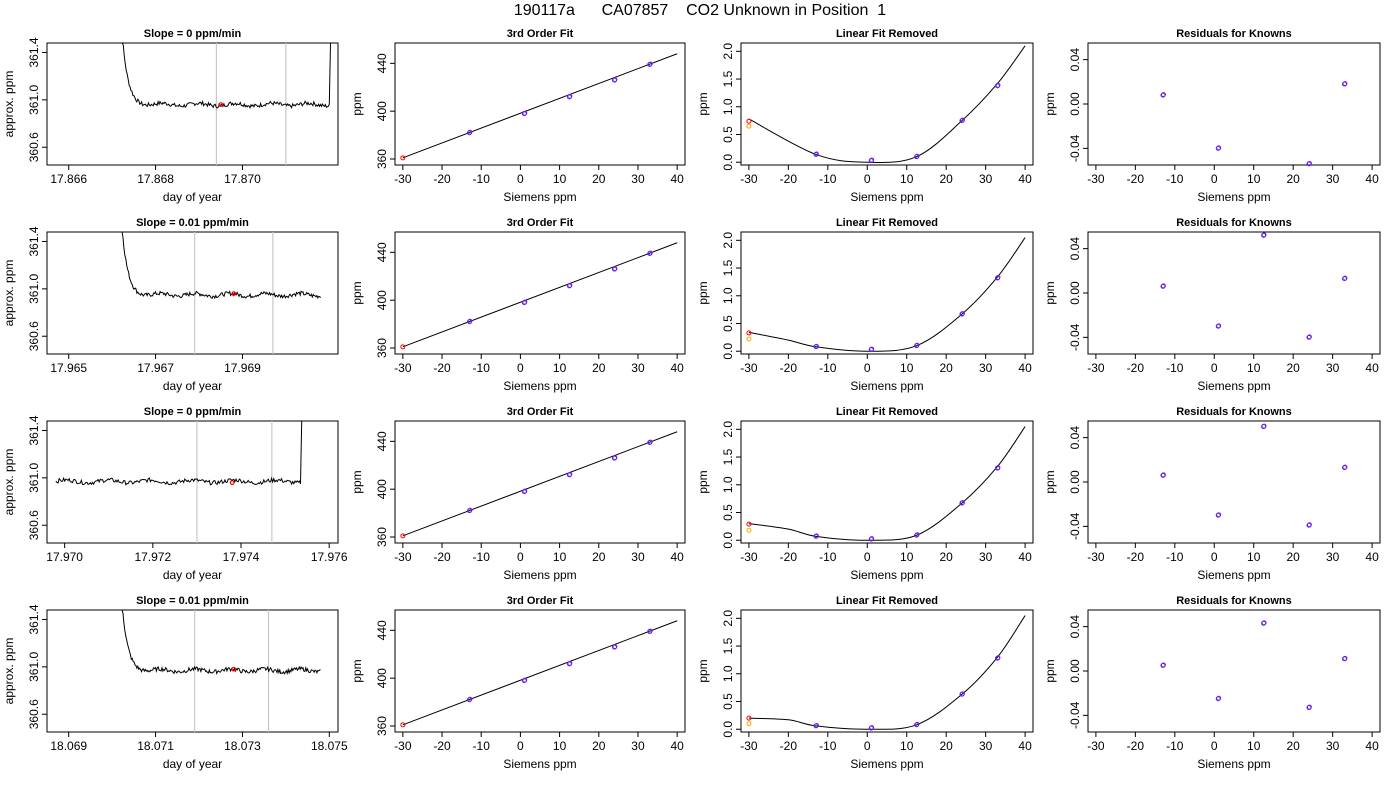  I want to click on panel-title: Residuals for Knowns, so click(1234, 223).